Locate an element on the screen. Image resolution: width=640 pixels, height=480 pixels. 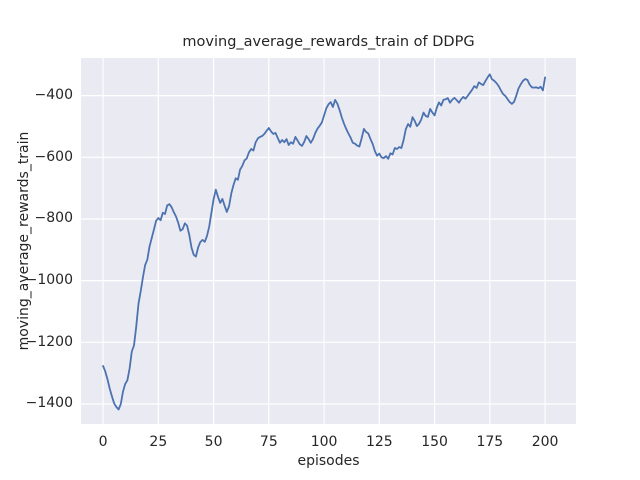
y-tick-label: −1400 is located at coordinates (49, 403).